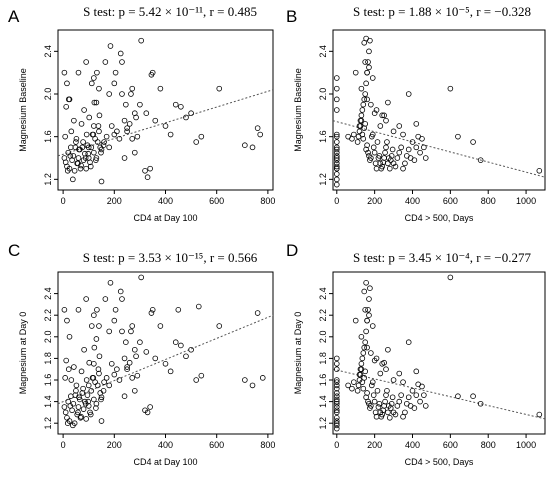 This screenshot has height=479, width=550. Describe the element at coordinates (165, 218) in the screenshot. I see `x-axis-label: CD4 at Day 100` at that location.